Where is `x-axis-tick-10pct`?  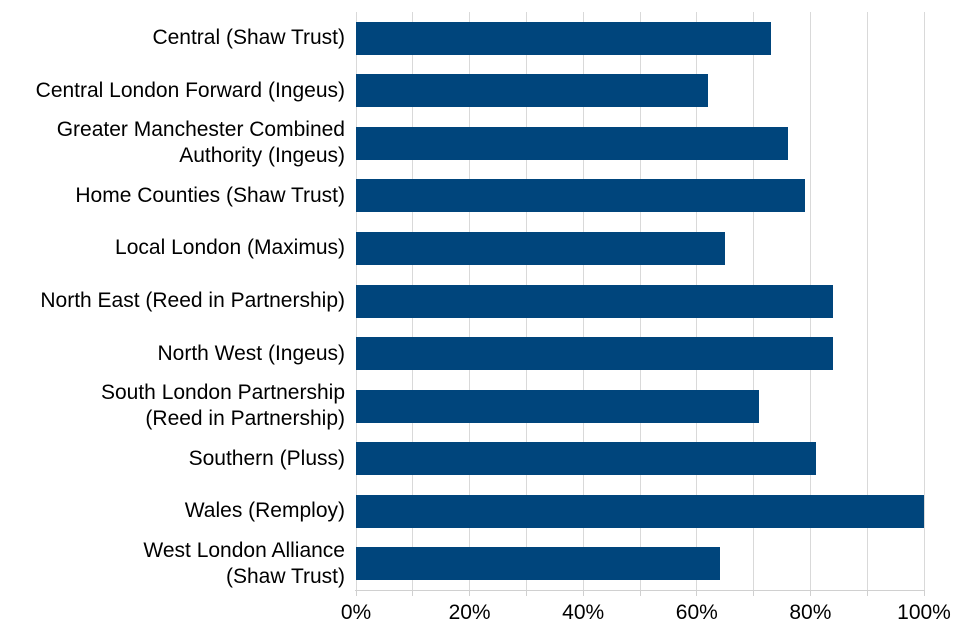
x-axis-tick-10pct is located at coordinates (413, 593).